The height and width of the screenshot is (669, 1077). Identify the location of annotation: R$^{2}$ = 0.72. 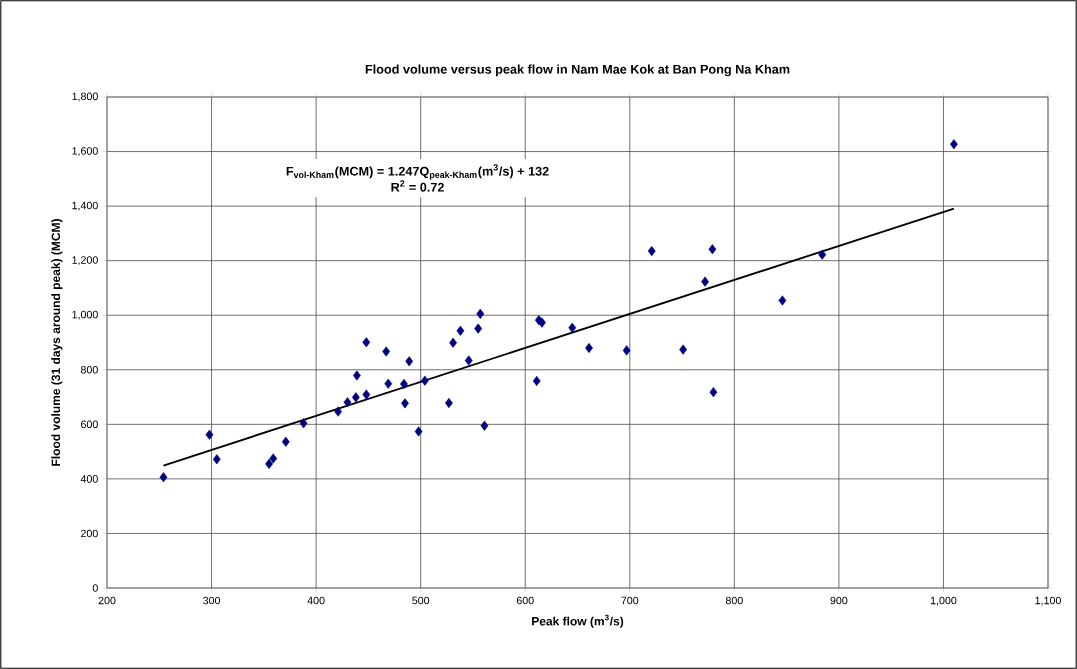
(417, 186).